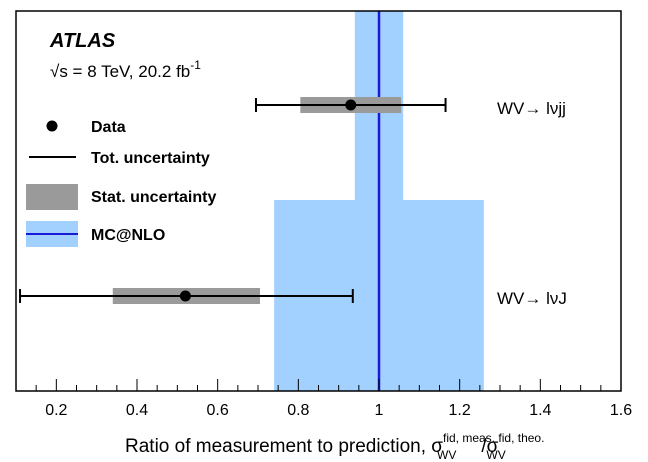  I want to click on data-point-lvjj, so click(351, 105).